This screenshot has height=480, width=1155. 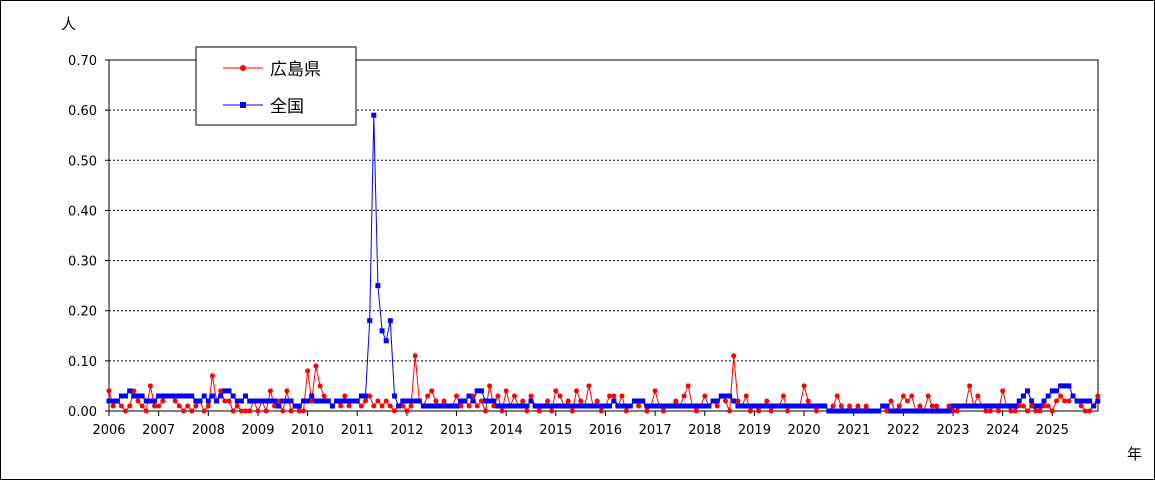 What do you see at coordinates (506, 430) in the screenshot?
I see `x-tick-label: 2014` at bounding box center [506, 430].